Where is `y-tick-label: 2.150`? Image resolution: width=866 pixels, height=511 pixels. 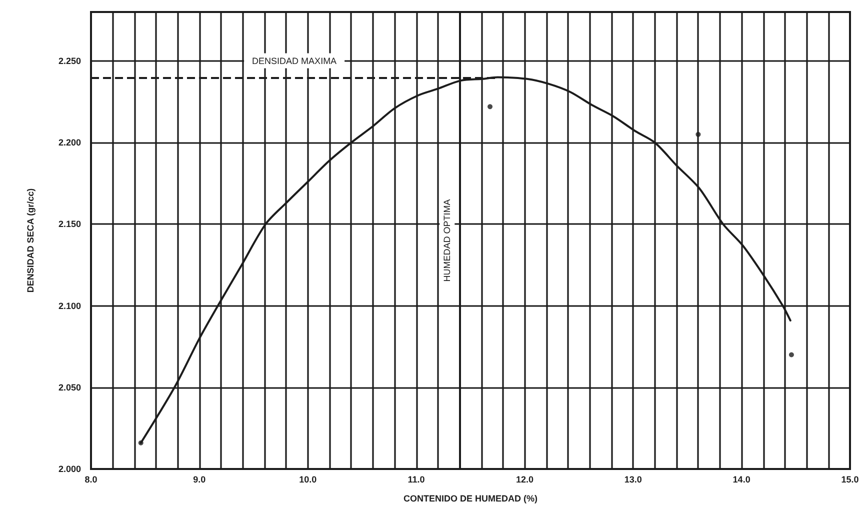
y-tick-label: 2.150 is located at coordinates (69, 224).